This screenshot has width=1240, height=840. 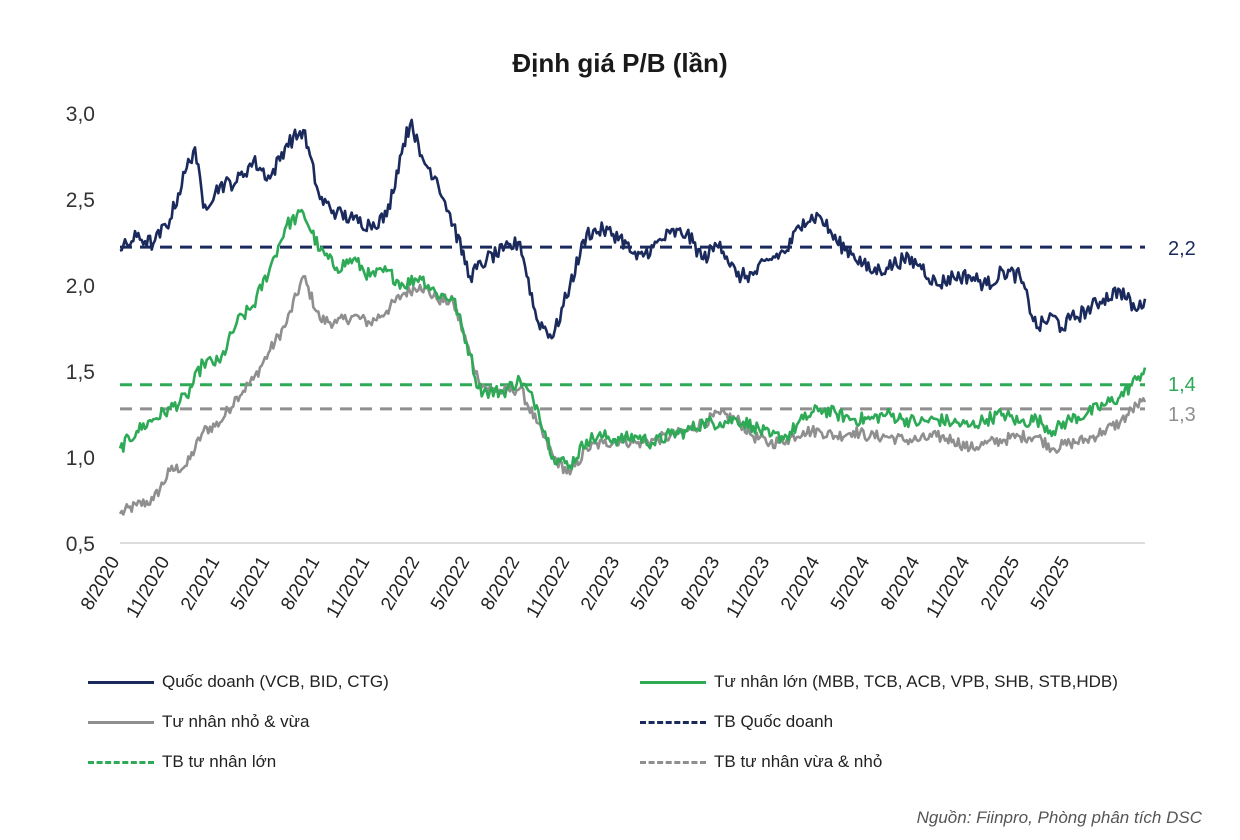 I want to click on x-tick-label: 11/2023, so click(x=749, y=587).